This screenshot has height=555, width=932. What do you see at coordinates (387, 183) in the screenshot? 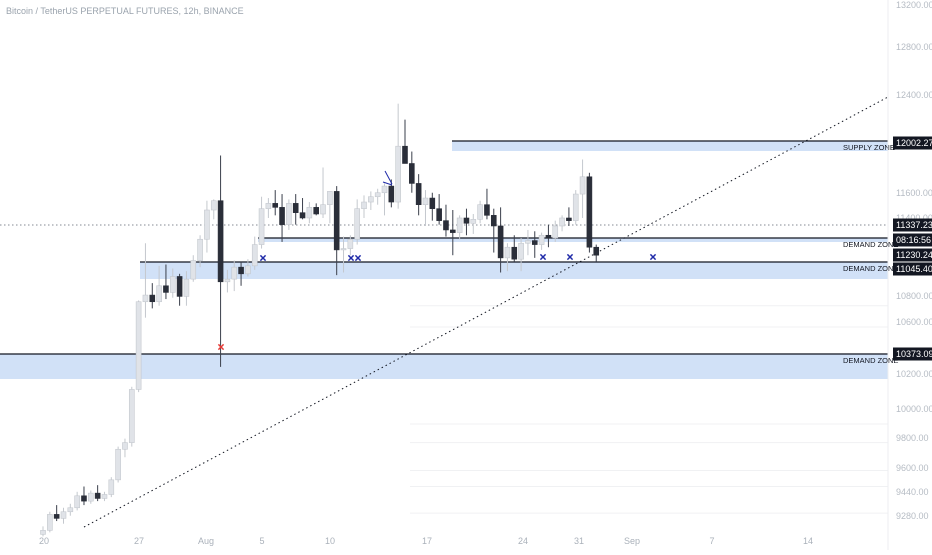
I see `drawn-arrow` at bounding box center [387, 183].